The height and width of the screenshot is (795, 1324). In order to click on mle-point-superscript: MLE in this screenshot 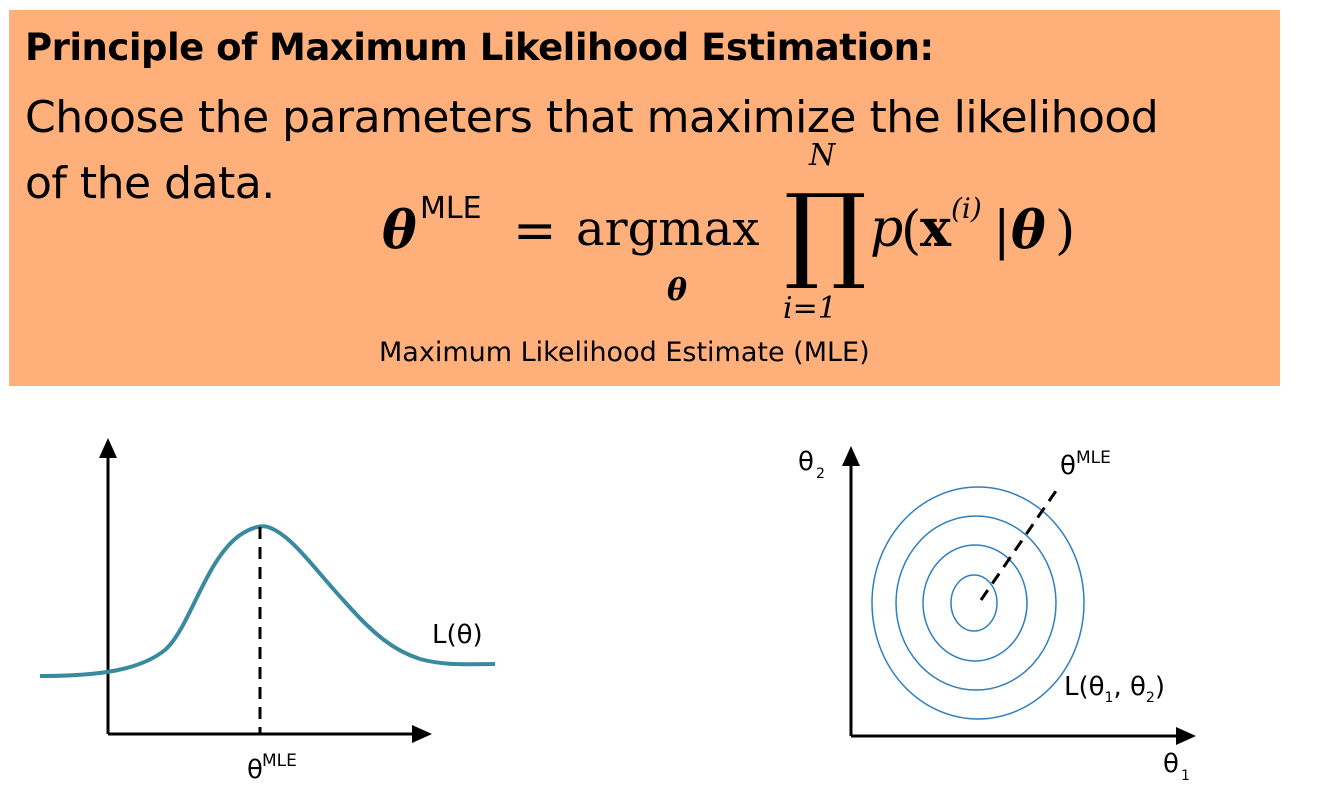, I will do `click(1093, 458)`.